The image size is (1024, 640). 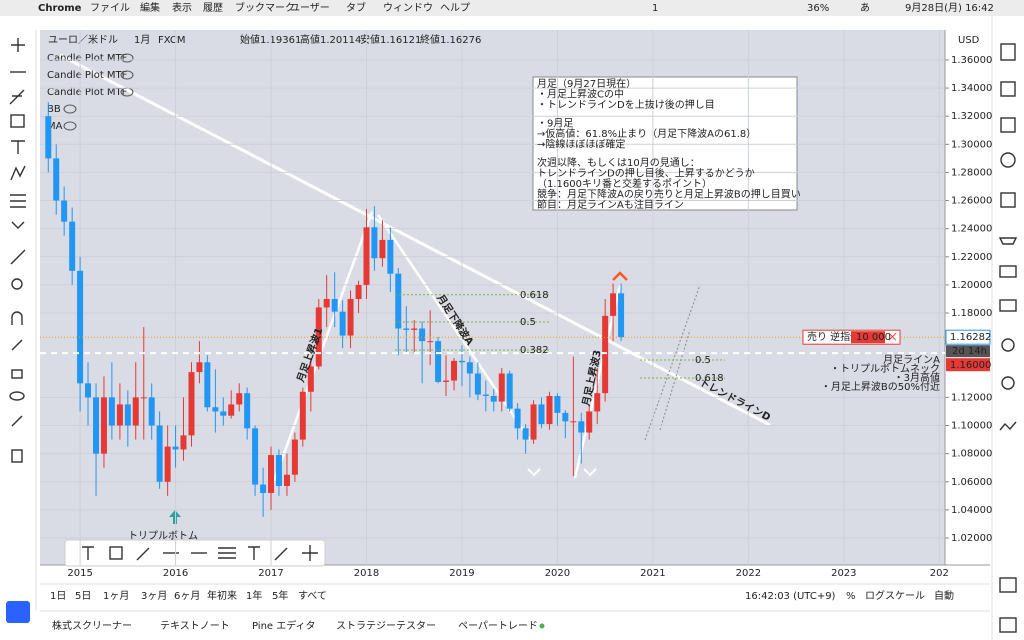 What do you see at coordinates (17, 456) in the screenshot?
I see `delete-tool` at bounding box center [17, 456].